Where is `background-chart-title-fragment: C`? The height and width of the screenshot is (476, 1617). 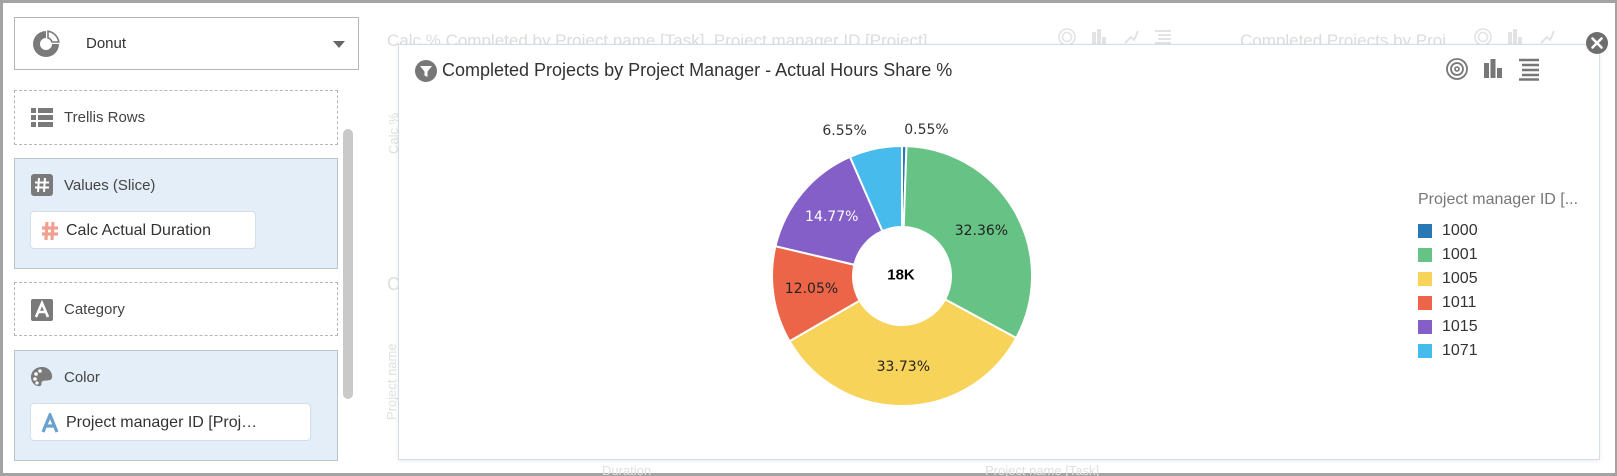
background-chart-title-fragment: C is located at coordinates (393, 284).